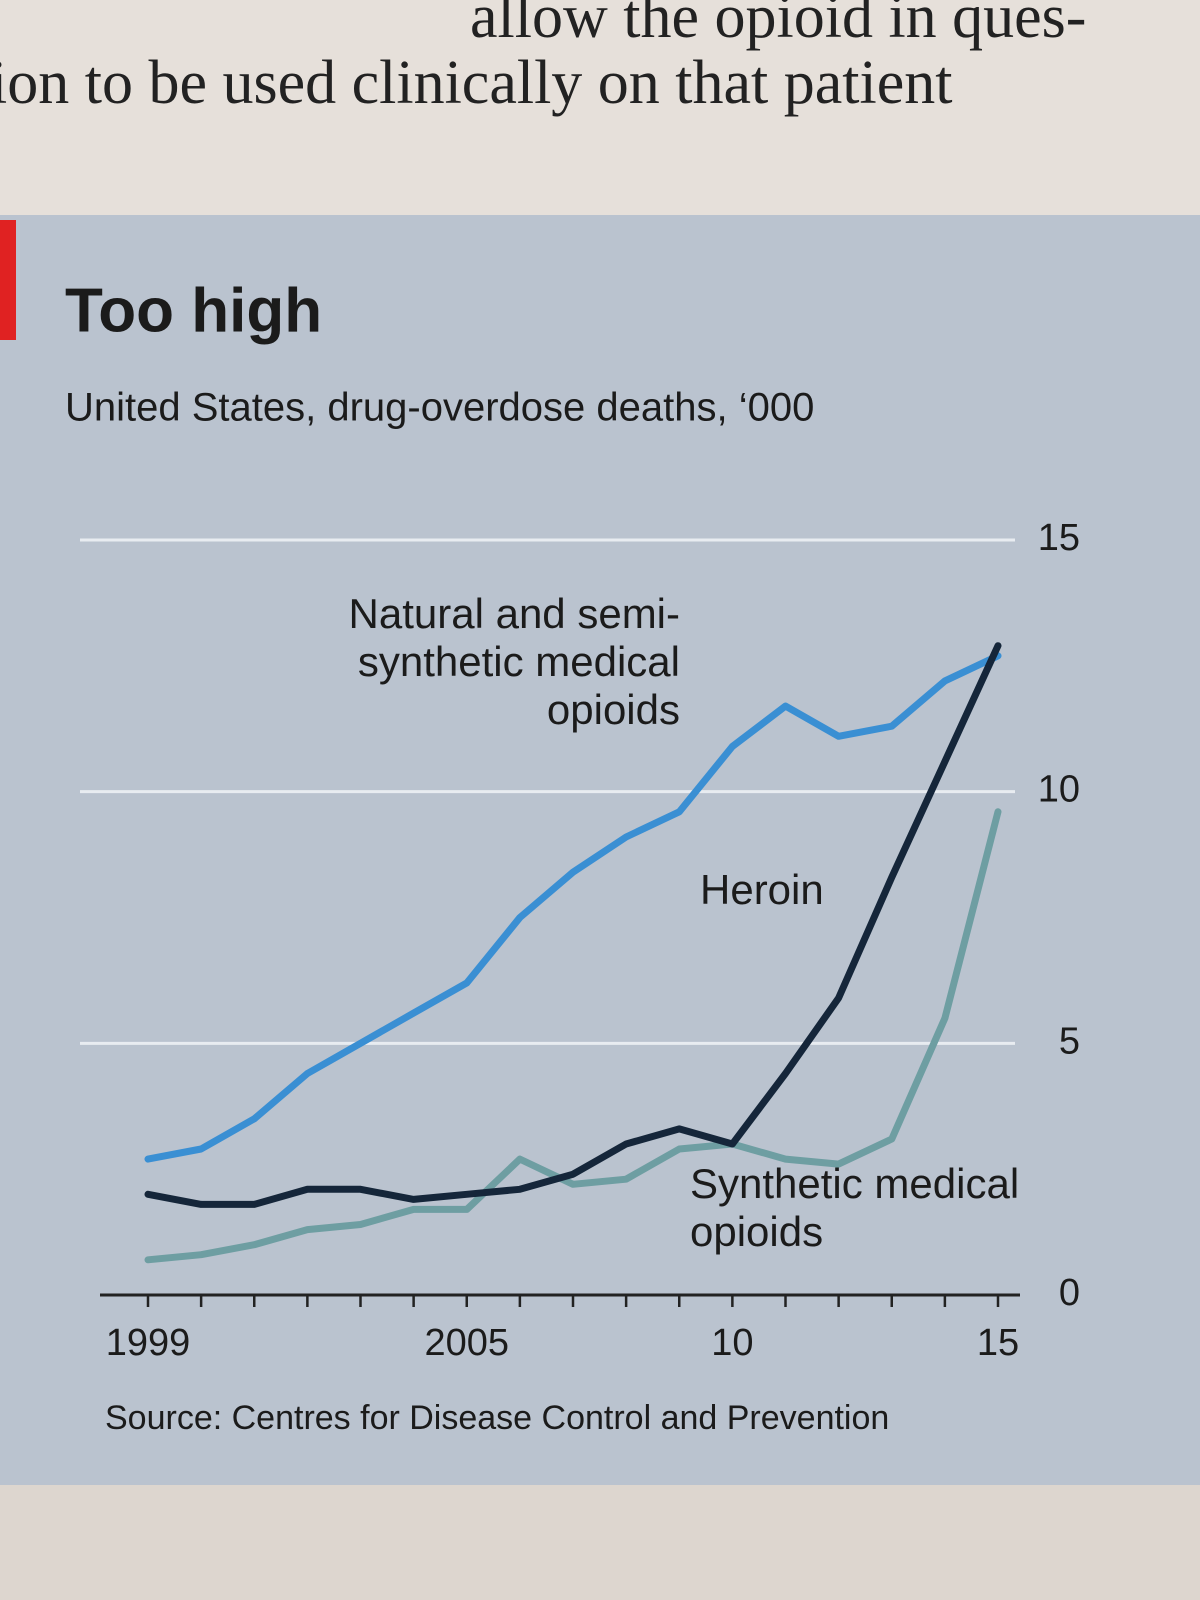  Describe the element at coordinates (148, 1343) in the screenshot. I see `x-tick-label: 1999` at that location.